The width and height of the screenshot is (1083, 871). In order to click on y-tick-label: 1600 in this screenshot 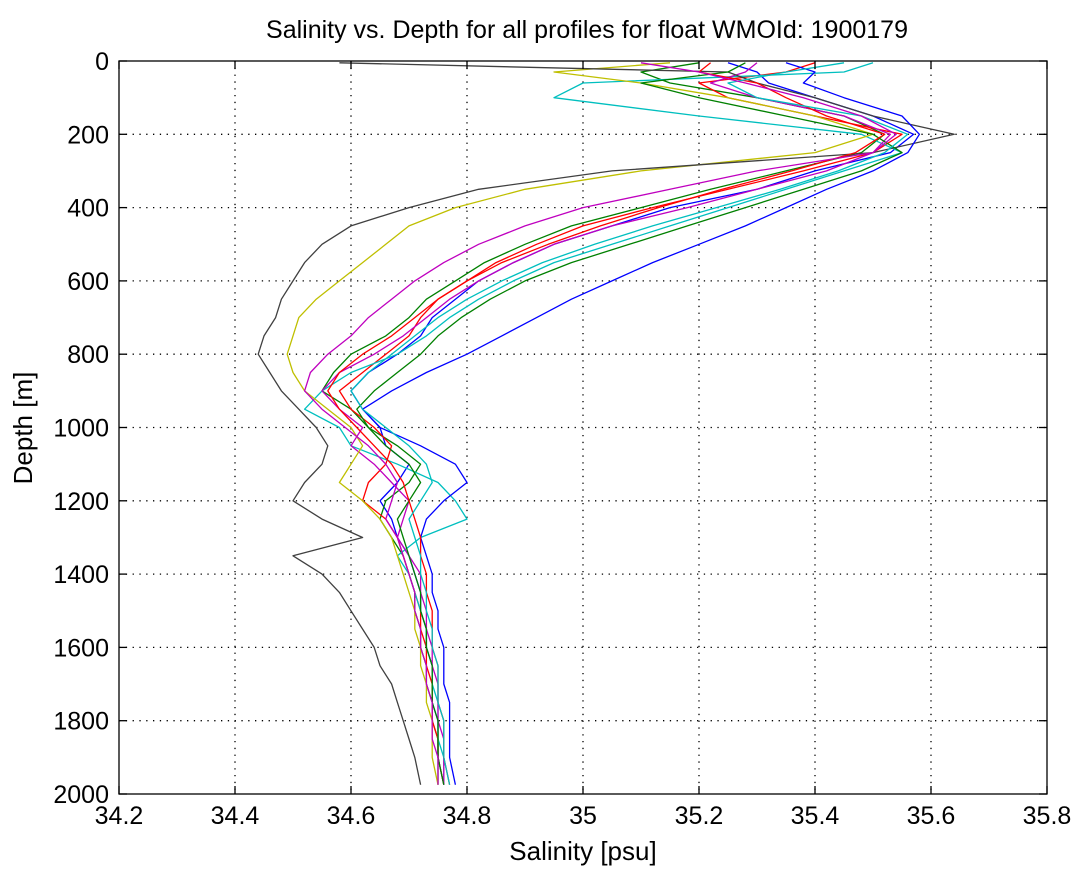, I will do `click(81, 648)`.